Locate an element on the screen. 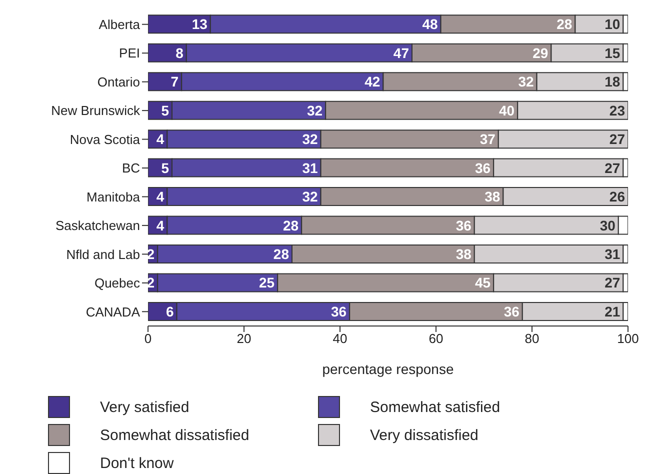  y-tick-label: CANADA is located at coordinates (113, 312).